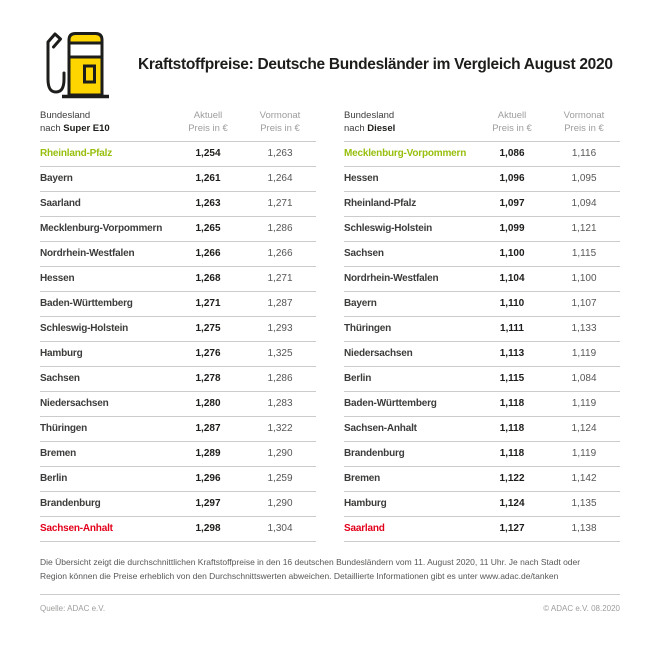 The image size is (650, 650). I want to click on table-row: Hamburg 1,276 1,325, so click(178, 354).